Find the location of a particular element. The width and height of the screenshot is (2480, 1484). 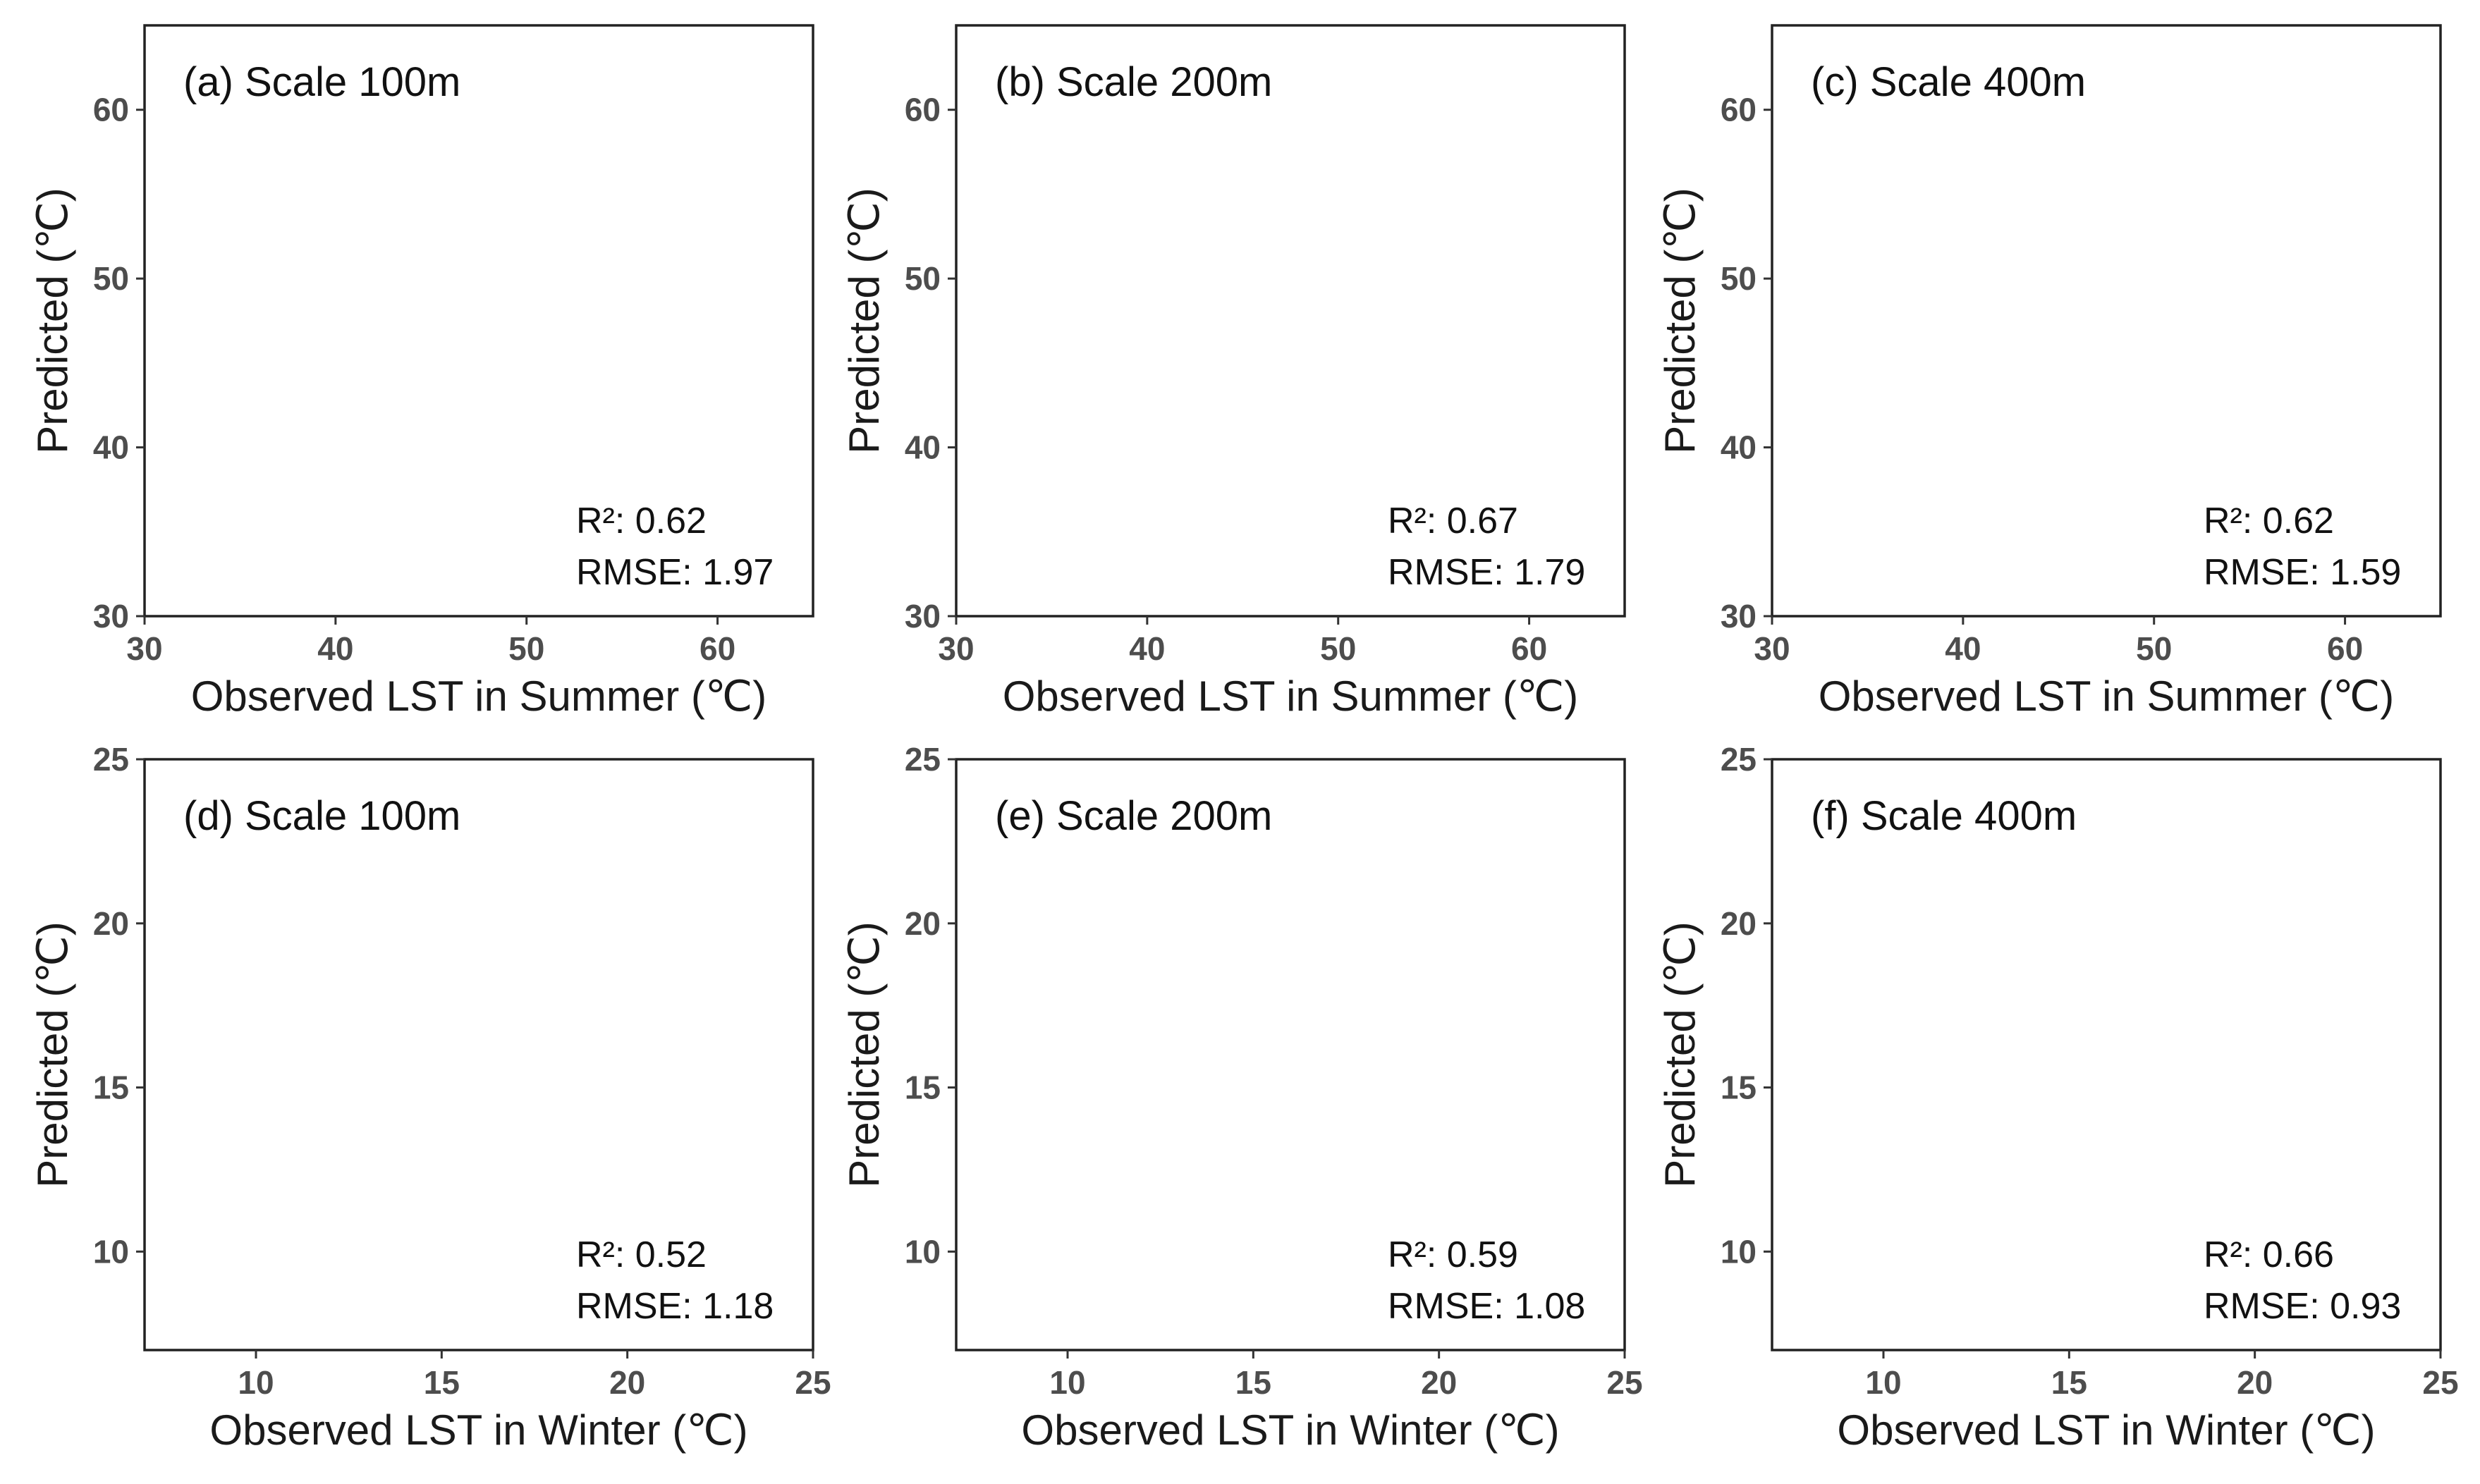

panel-title: (d) Scale 100m is located at coordinates (322, 816).